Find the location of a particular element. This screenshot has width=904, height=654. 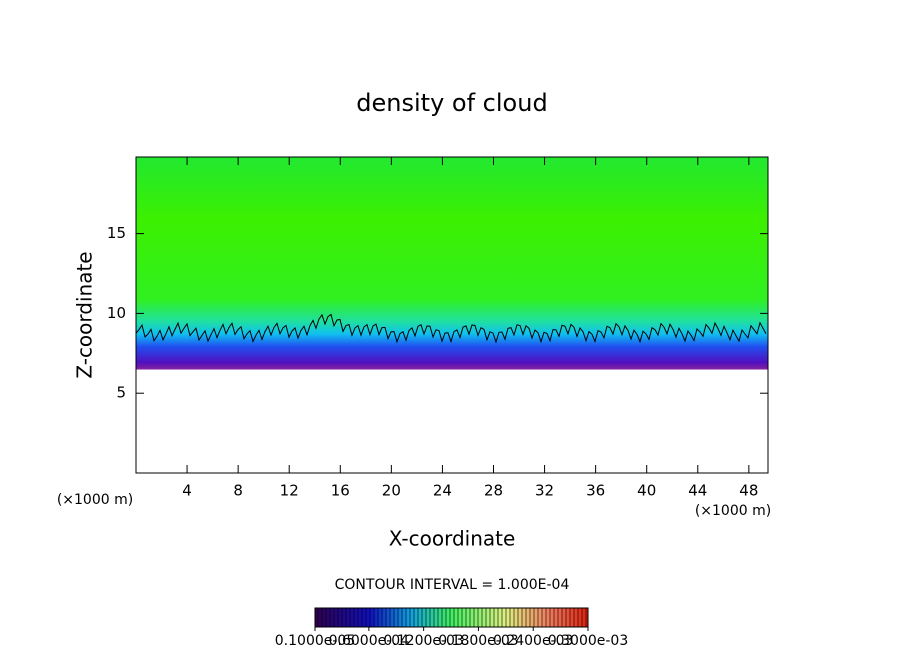

contour-interval: CONTOUR INTERVAL = 1.000E-04 is located at coordinates (452, 585).